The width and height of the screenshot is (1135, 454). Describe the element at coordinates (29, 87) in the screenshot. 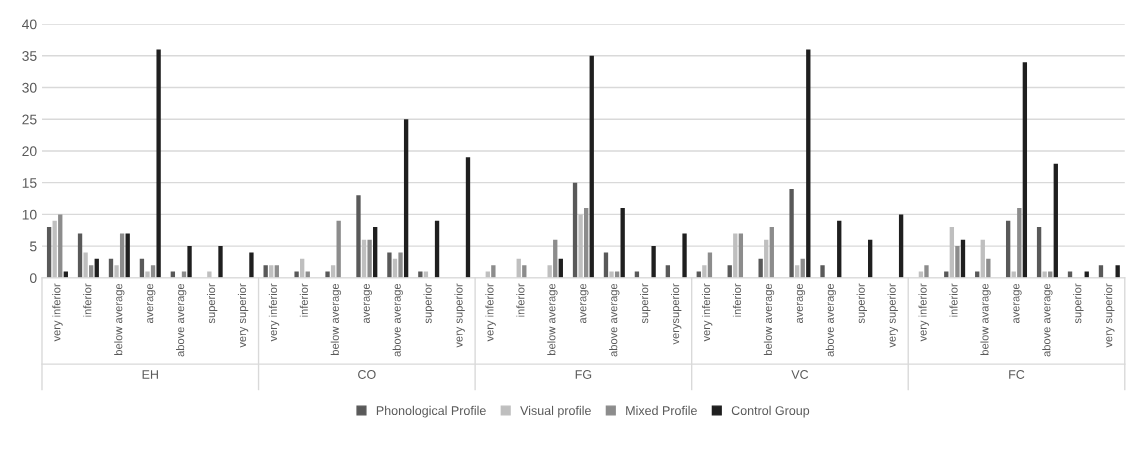

I see `y-tick-label: 30` at that location.